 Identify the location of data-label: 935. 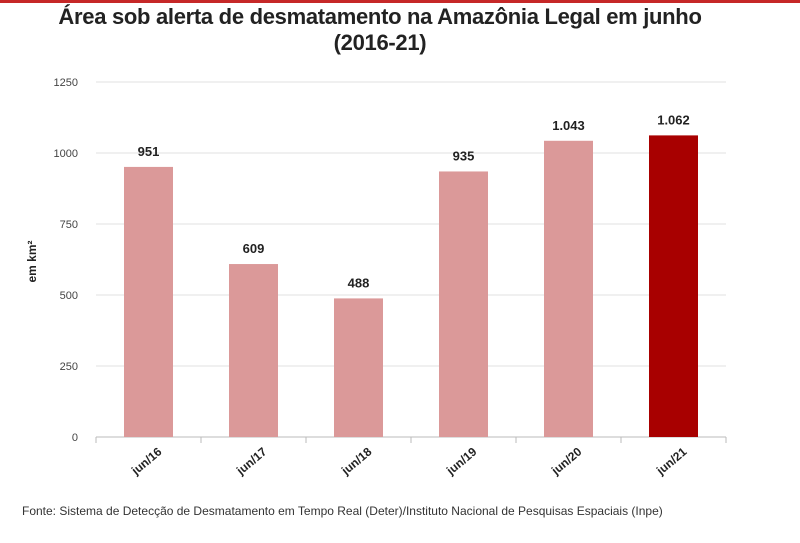
(464, 155).